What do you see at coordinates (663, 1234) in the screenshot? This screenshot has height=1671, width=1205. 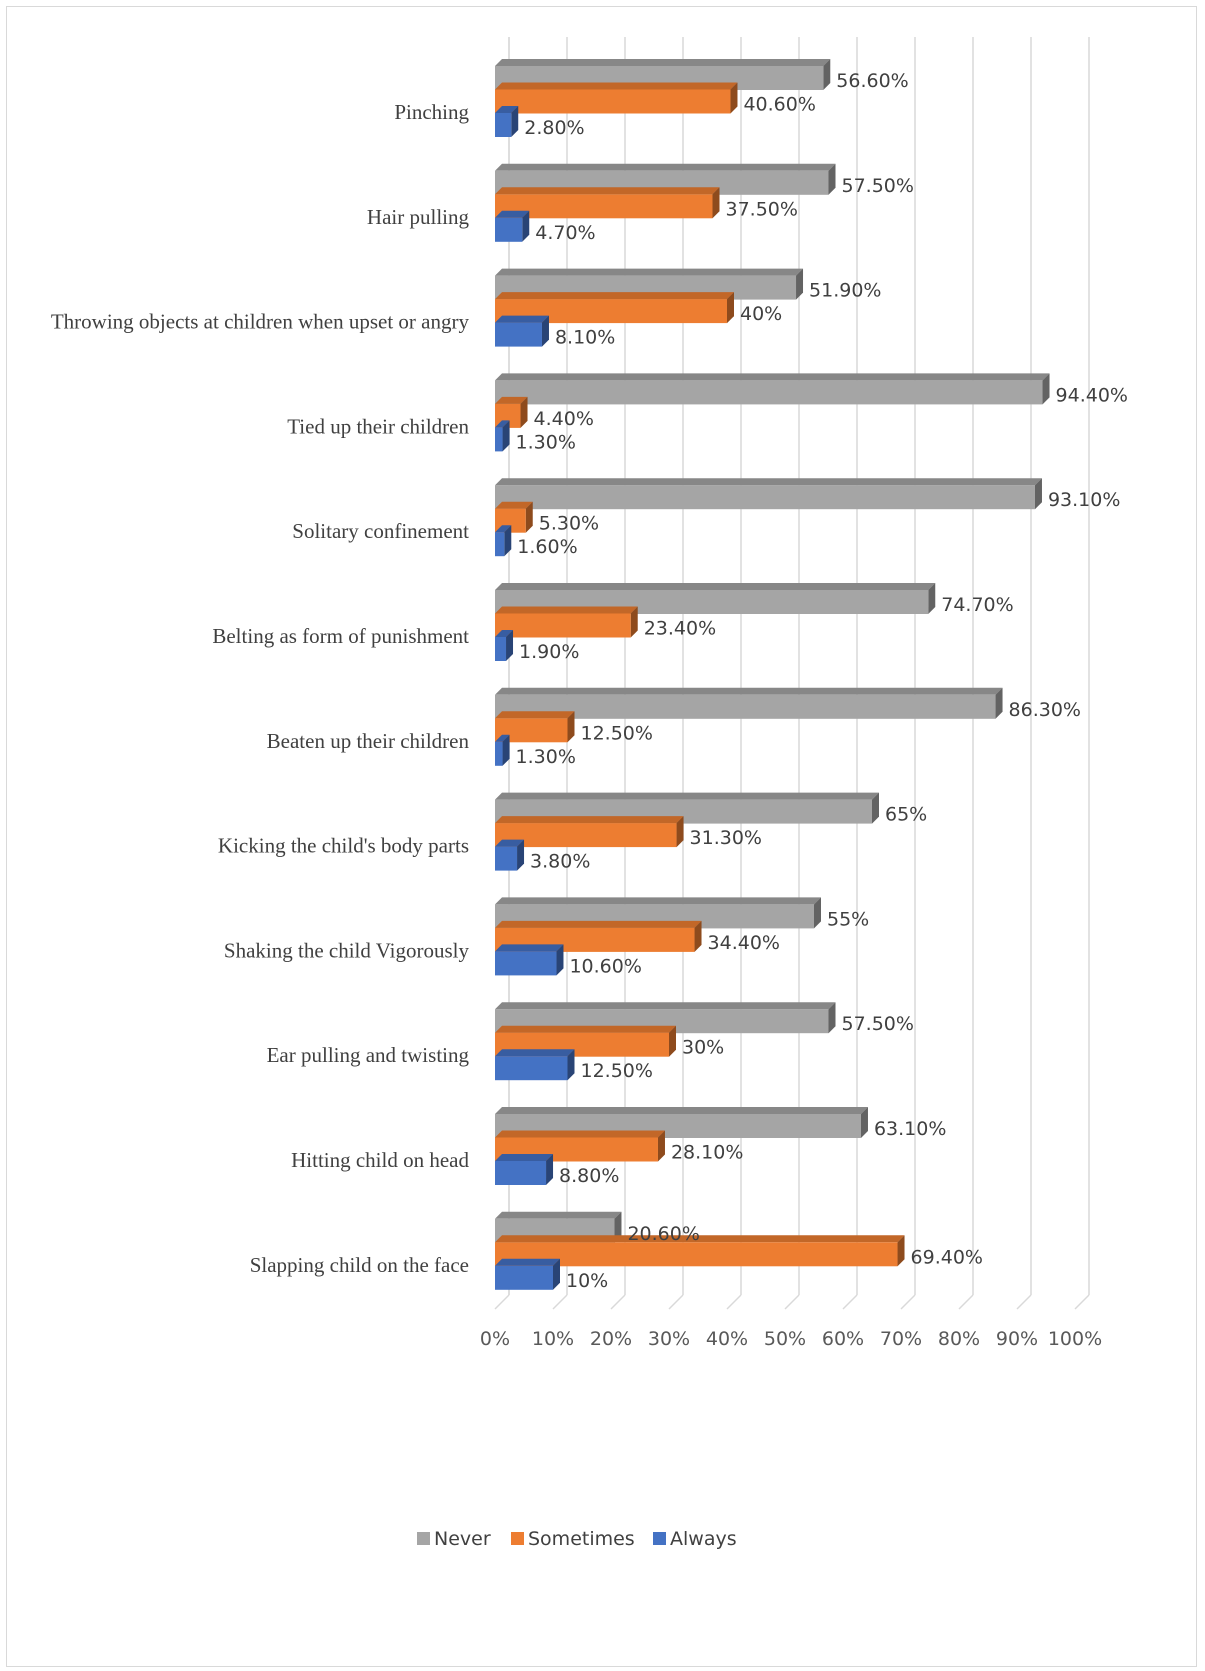 I see `data-label: 20.60%` at bounding box center [663, 1234].